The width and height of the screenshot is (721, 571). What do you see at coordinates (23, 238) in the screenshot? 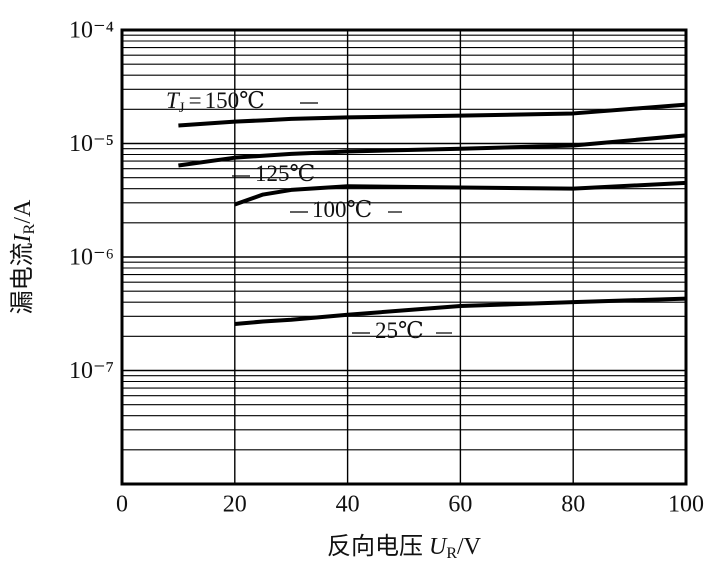
I see `axis-label-symbol: I` at bounding box center [23, 238].